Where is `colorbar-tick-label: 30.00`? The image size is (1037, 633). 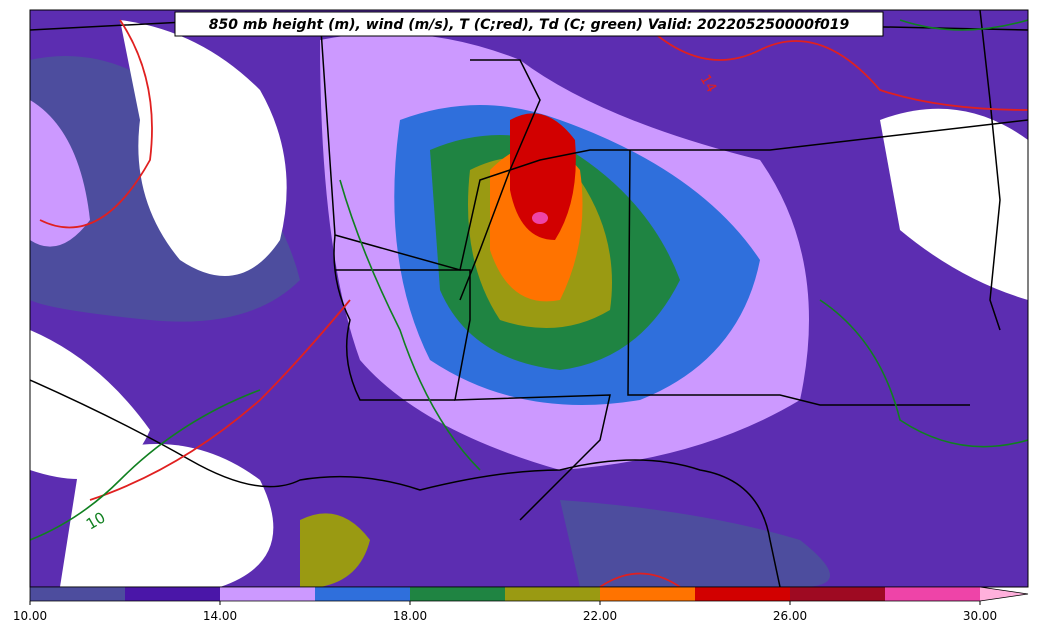
colorbar-tick-label: 30.00 is located at coordinates (980, 616).